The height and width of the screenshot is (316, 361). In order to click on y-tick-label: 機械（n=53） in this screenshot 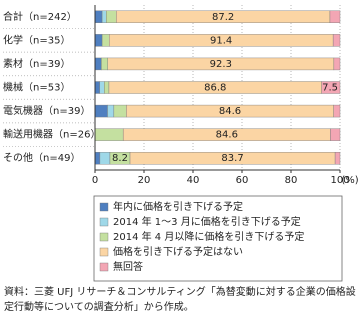, I will do `click(36, 87)`.